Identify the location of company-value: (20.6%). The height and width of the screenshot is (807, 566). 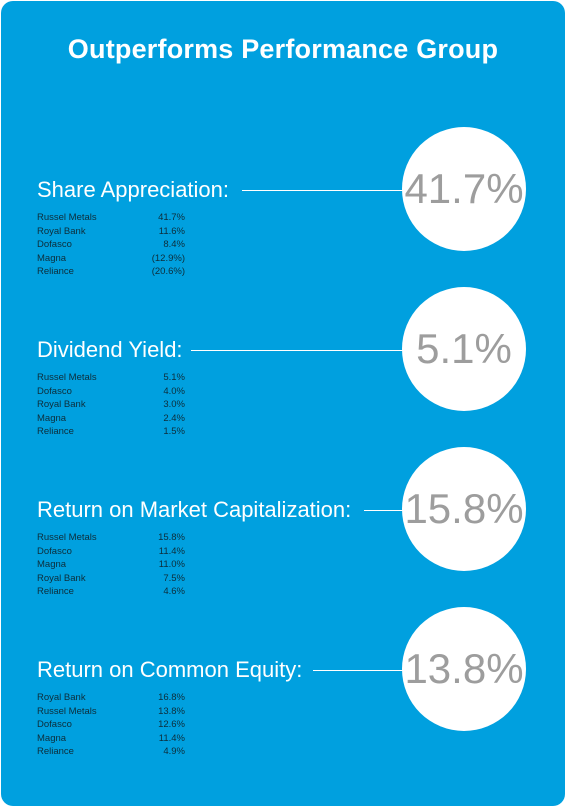
(168, 272).